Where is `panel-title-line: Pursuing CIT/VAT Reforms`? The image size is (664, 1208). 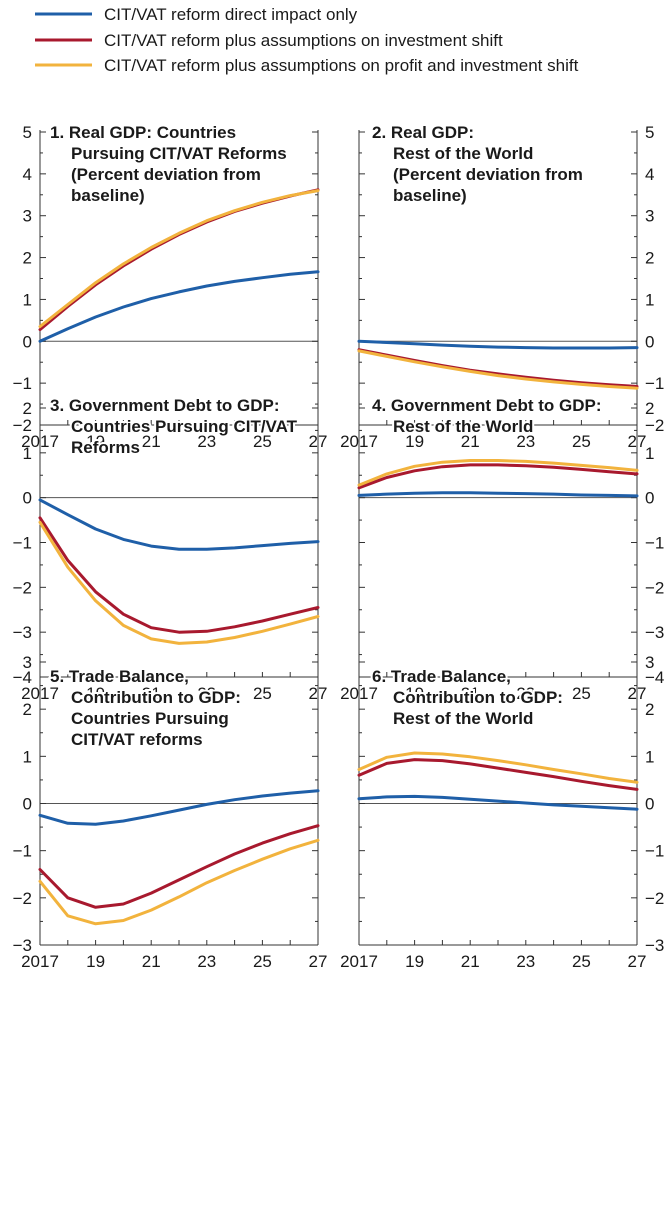
panel-title-line: Pursuing CIT/VAT Reforms is located at coordinates (179, 153).